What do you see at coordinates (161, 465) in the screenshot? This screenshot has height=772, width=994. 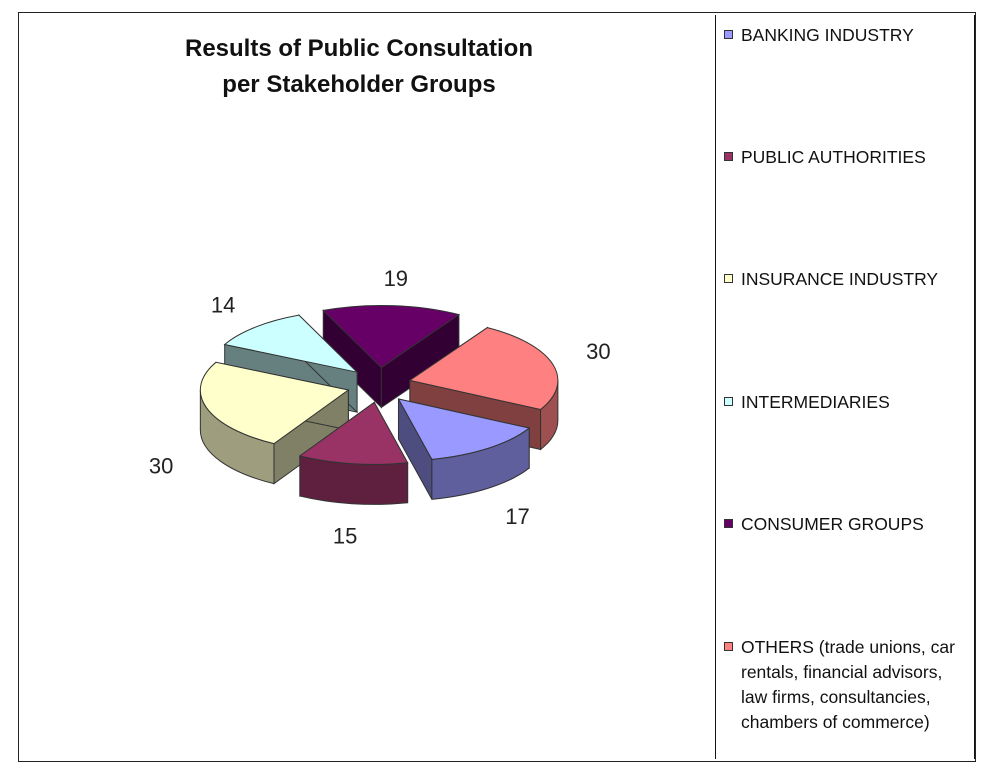 I see `data-label-slice-2-insurance-industry: 30` at bounding box center [161, 465].